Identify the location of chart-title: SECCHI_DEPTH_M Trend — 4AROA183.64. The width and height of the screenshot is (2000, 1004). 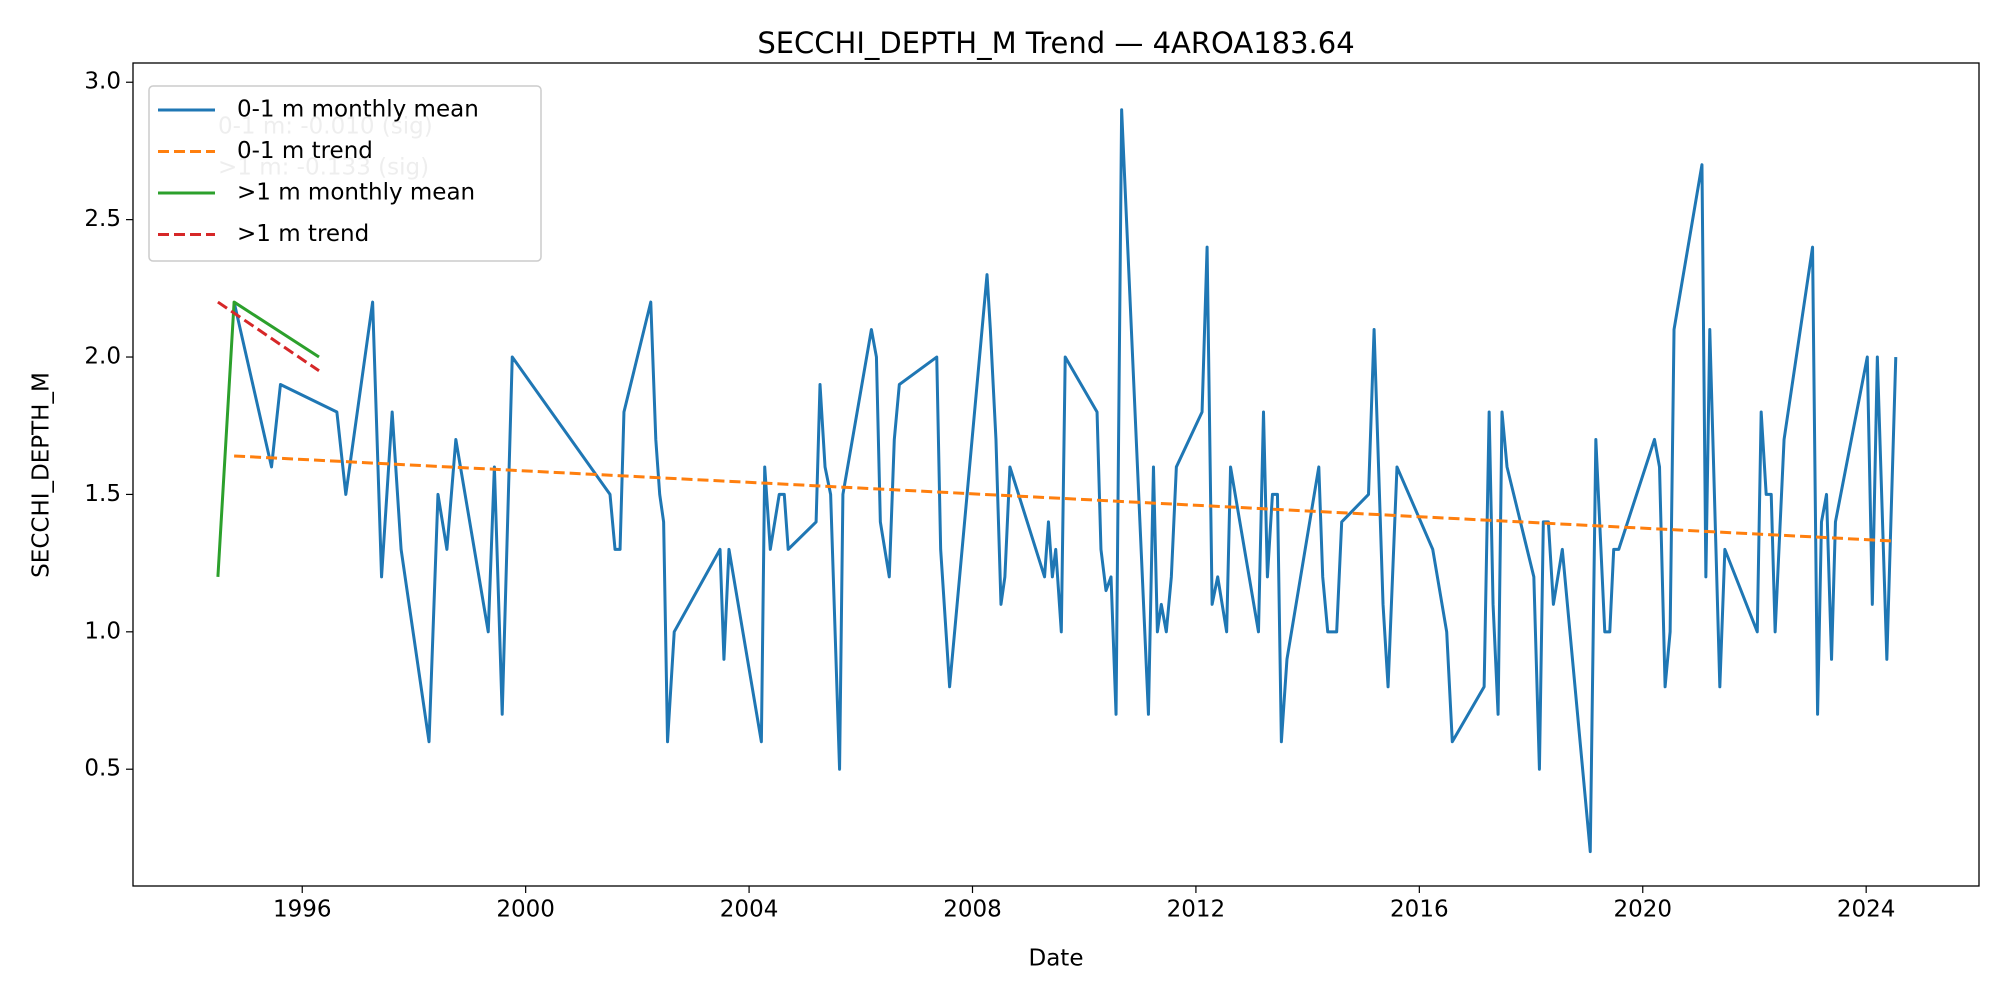
(1055, 43).